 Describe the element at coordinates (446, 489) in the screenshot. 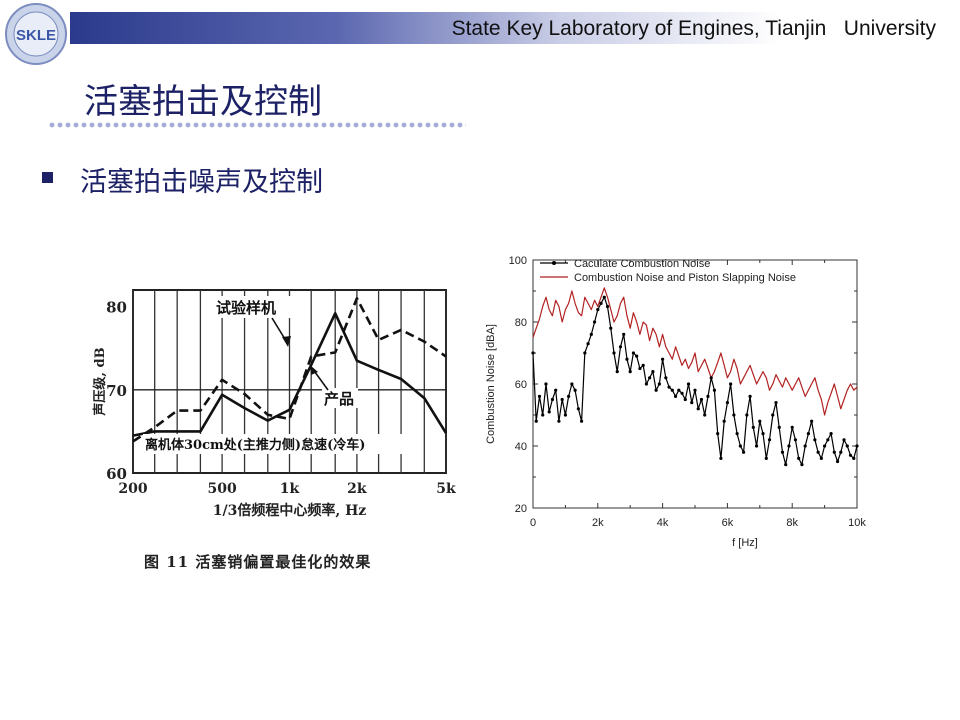

I see `left-xtick-label: 5k` at that location.